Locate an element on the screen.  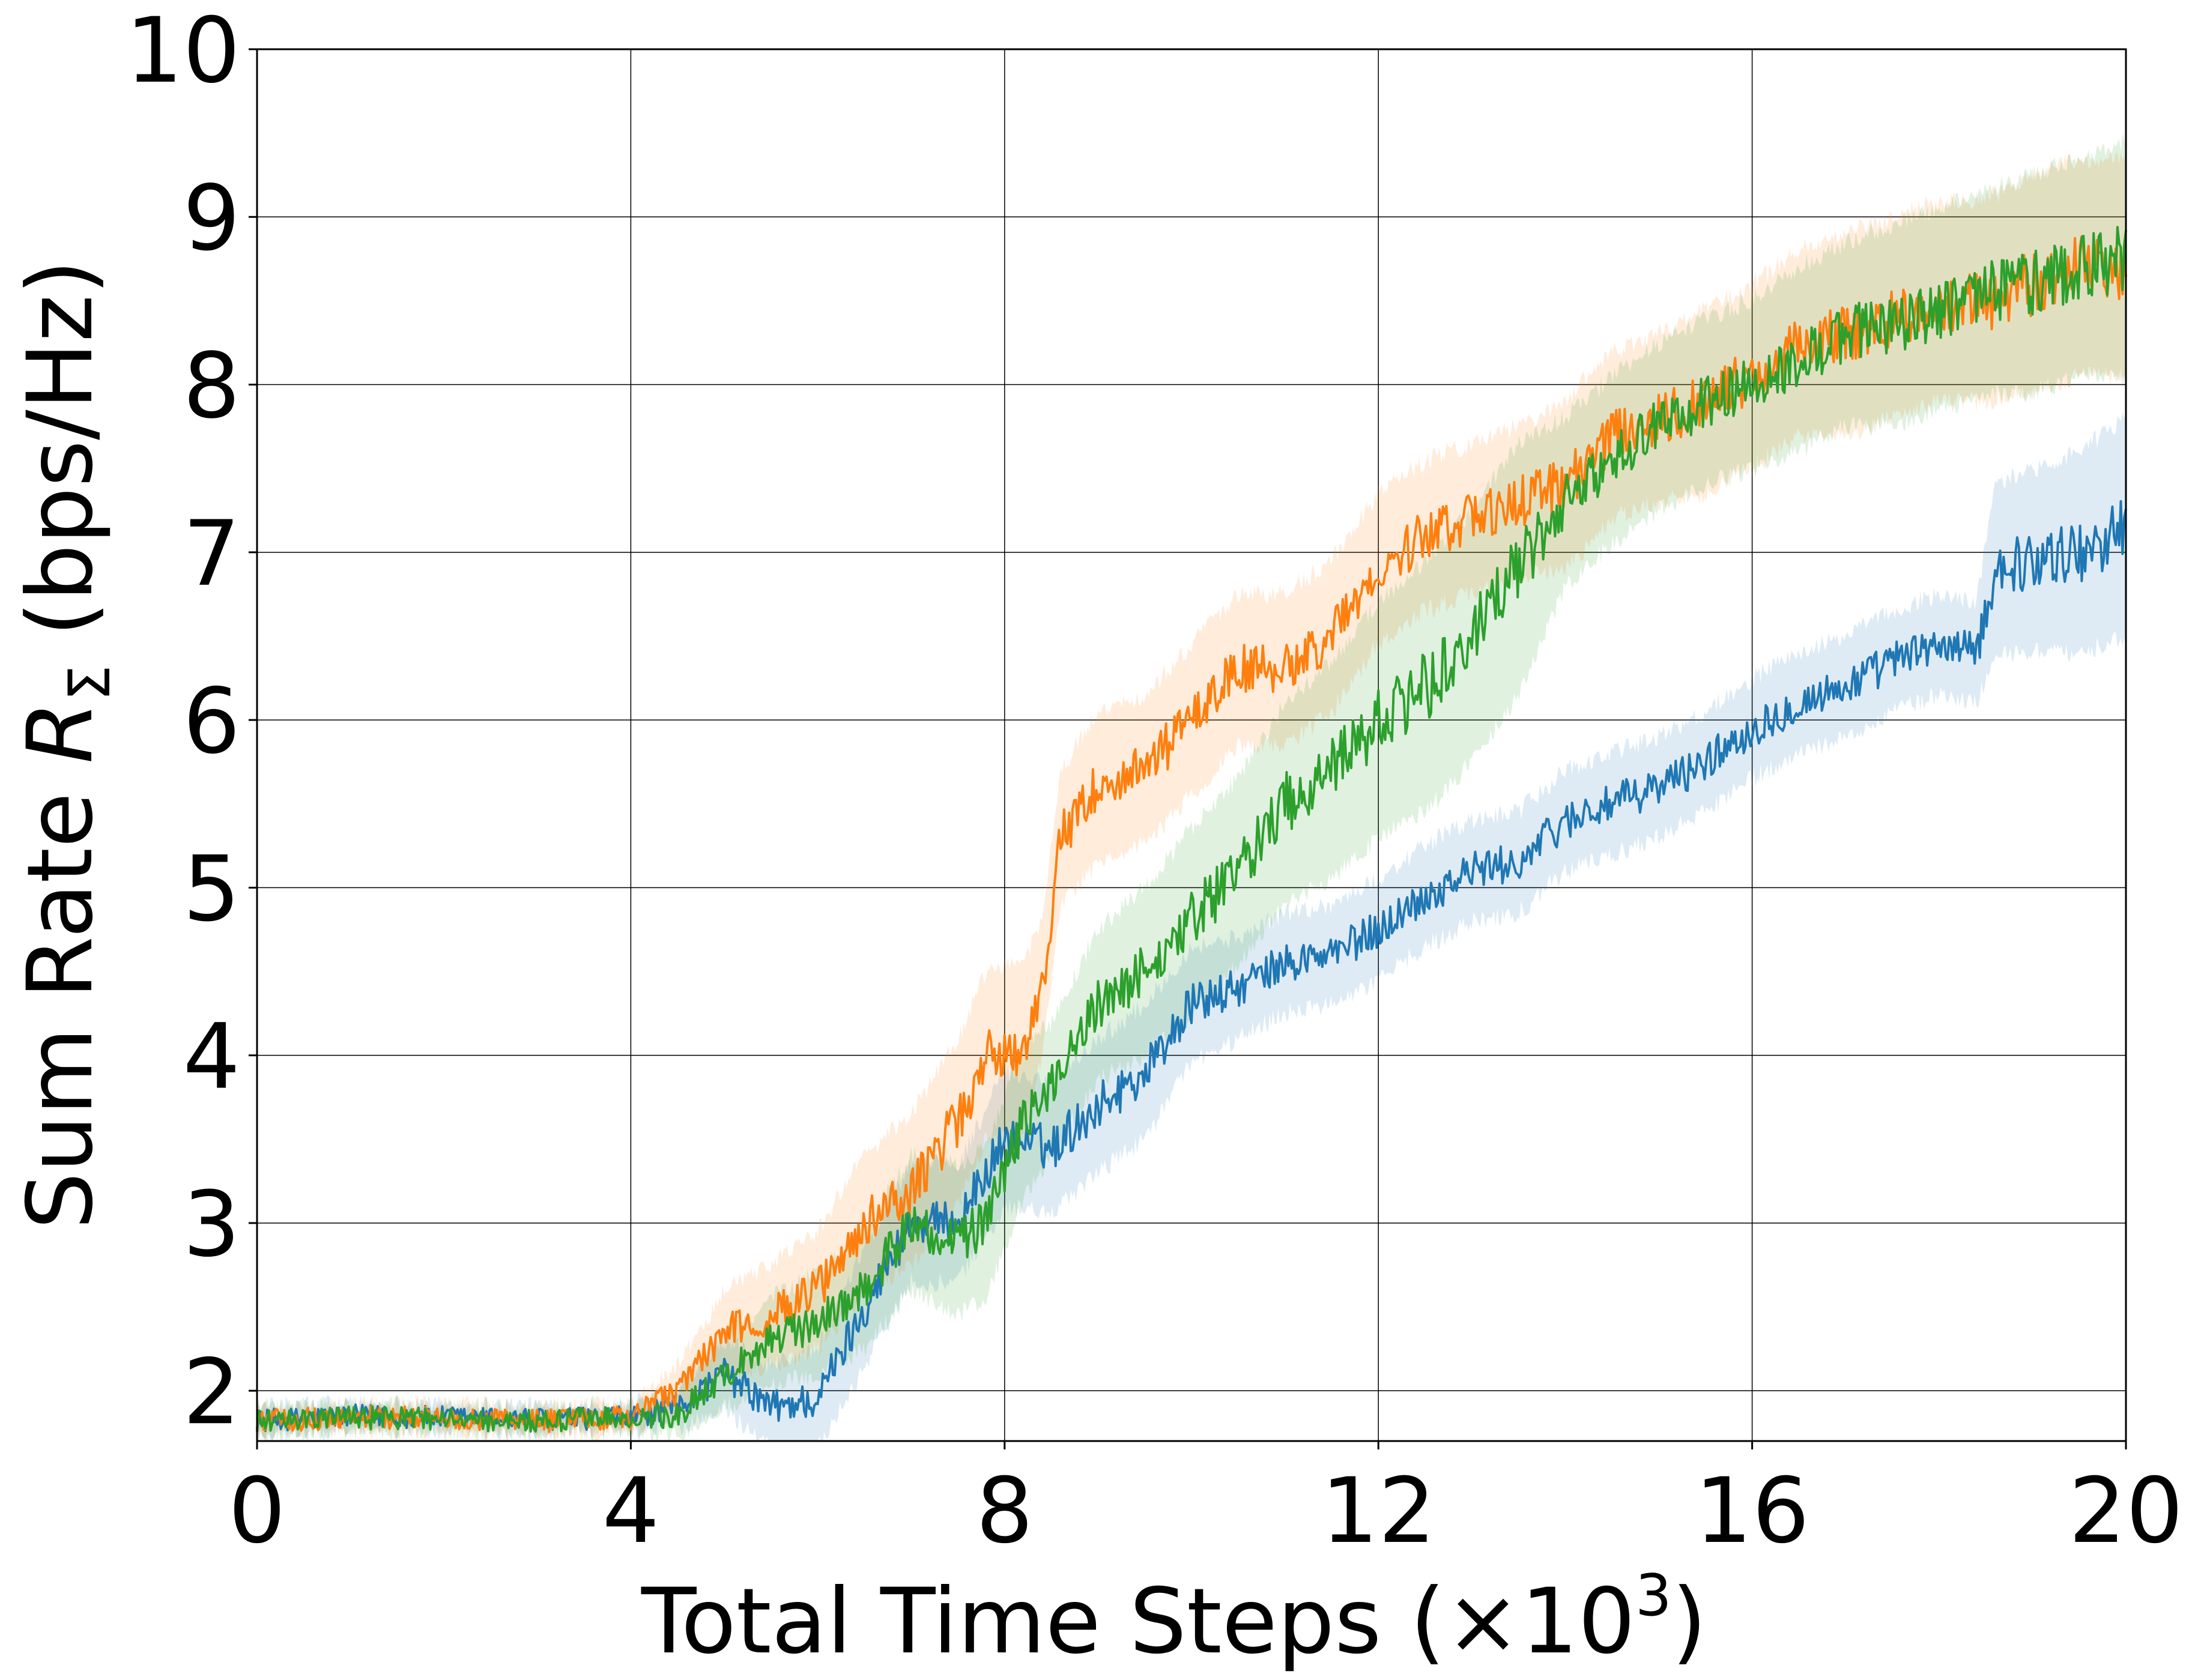
x-axis-label-main: Total Time Steps (×10 is located at coordinates (1138, 1622).